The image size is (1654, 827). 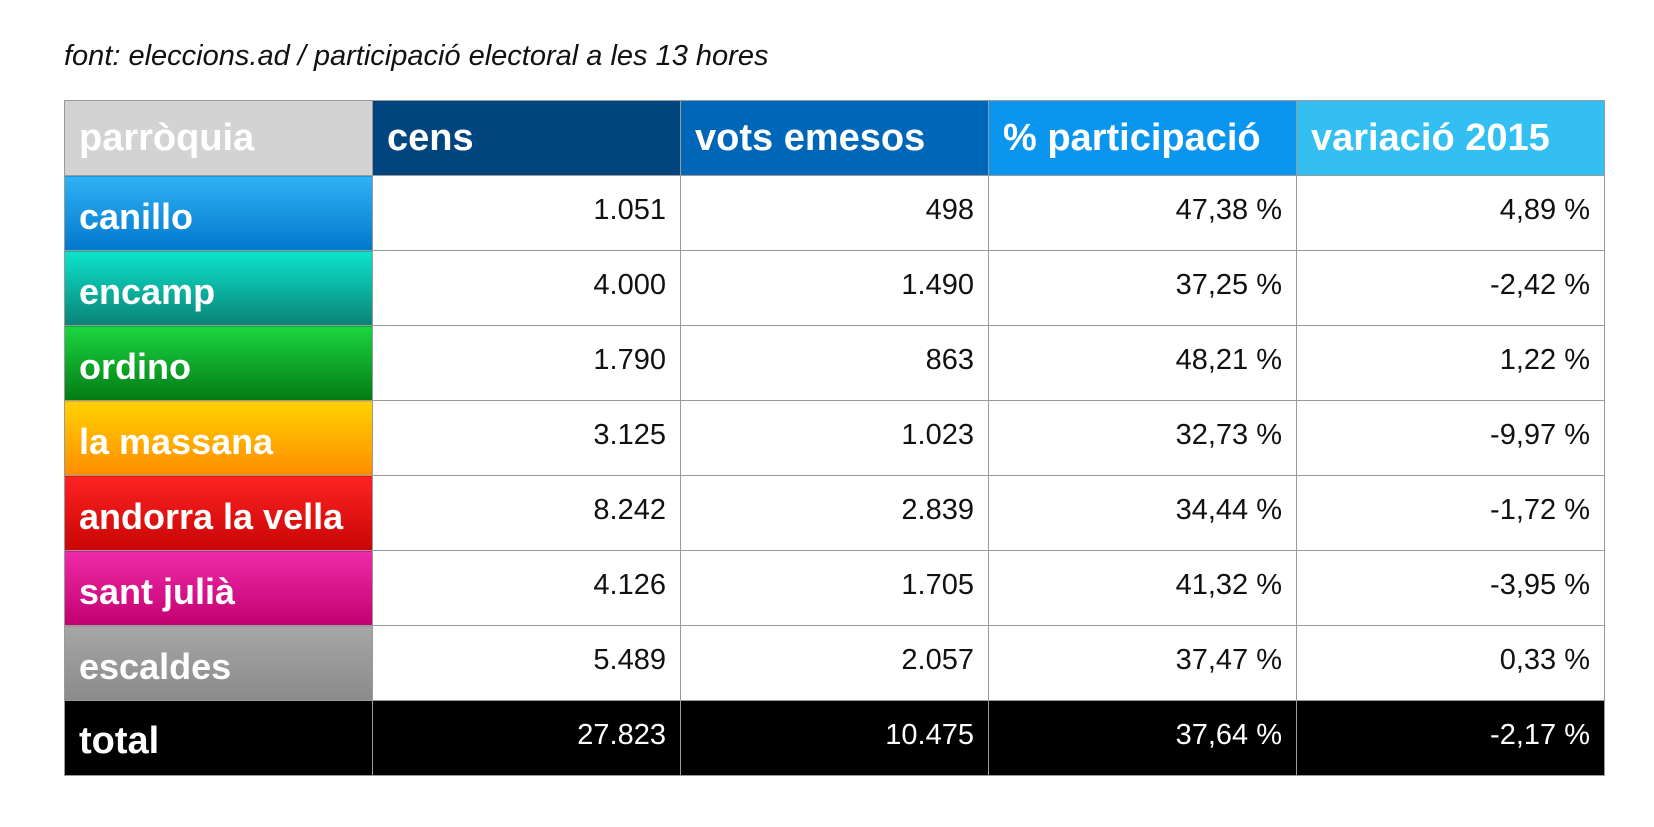 I want to click on parish-name: andorra la vella, so click(x=218, y=513).